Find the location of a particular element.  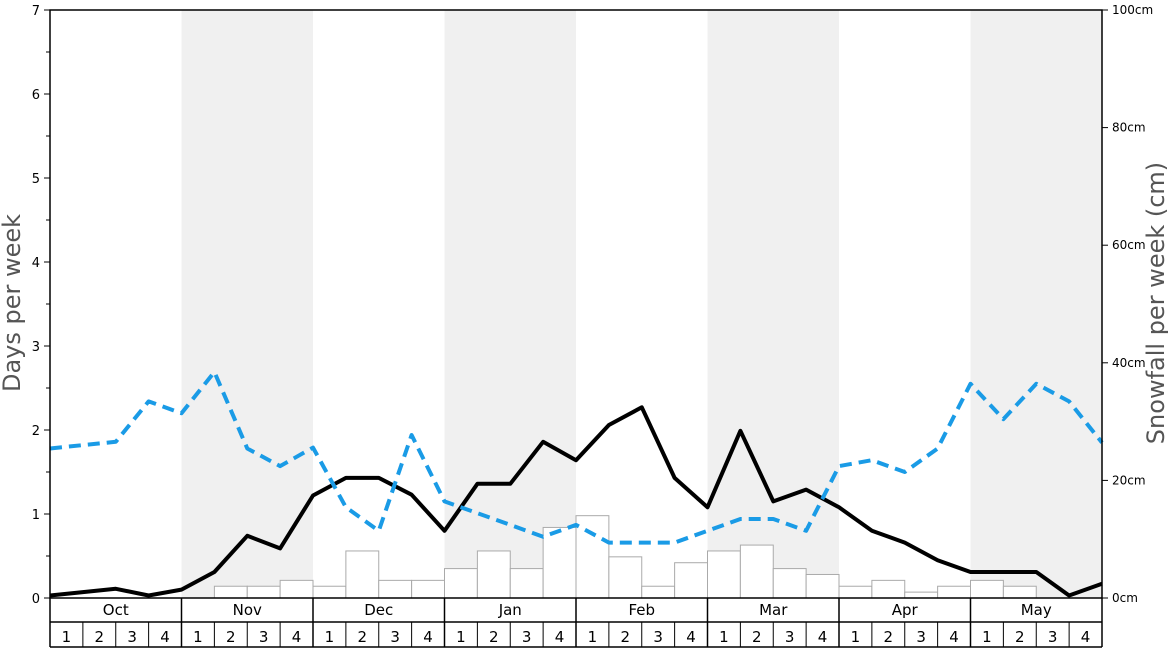

right-tick-label: 80cm is located at coordinates (1129, 128).